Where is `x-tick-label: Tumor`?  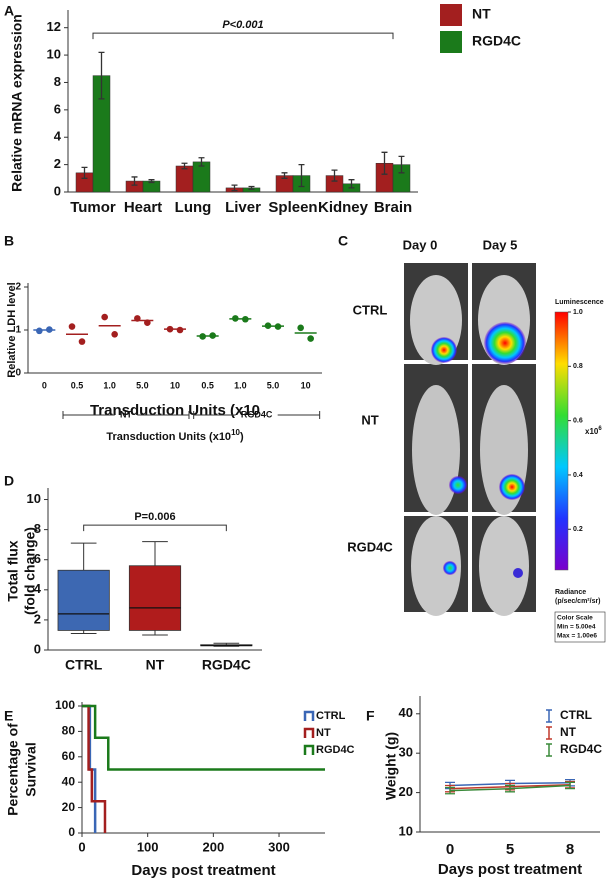
x-tick-label: Tumor is located at coordinates (93, 207).